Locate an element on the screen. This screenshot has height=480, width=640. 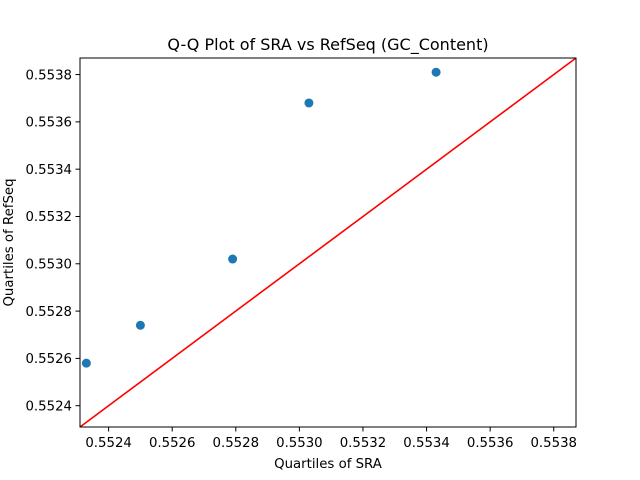
x-tick-label: 0.5532 is located at coordinates (363, 443).